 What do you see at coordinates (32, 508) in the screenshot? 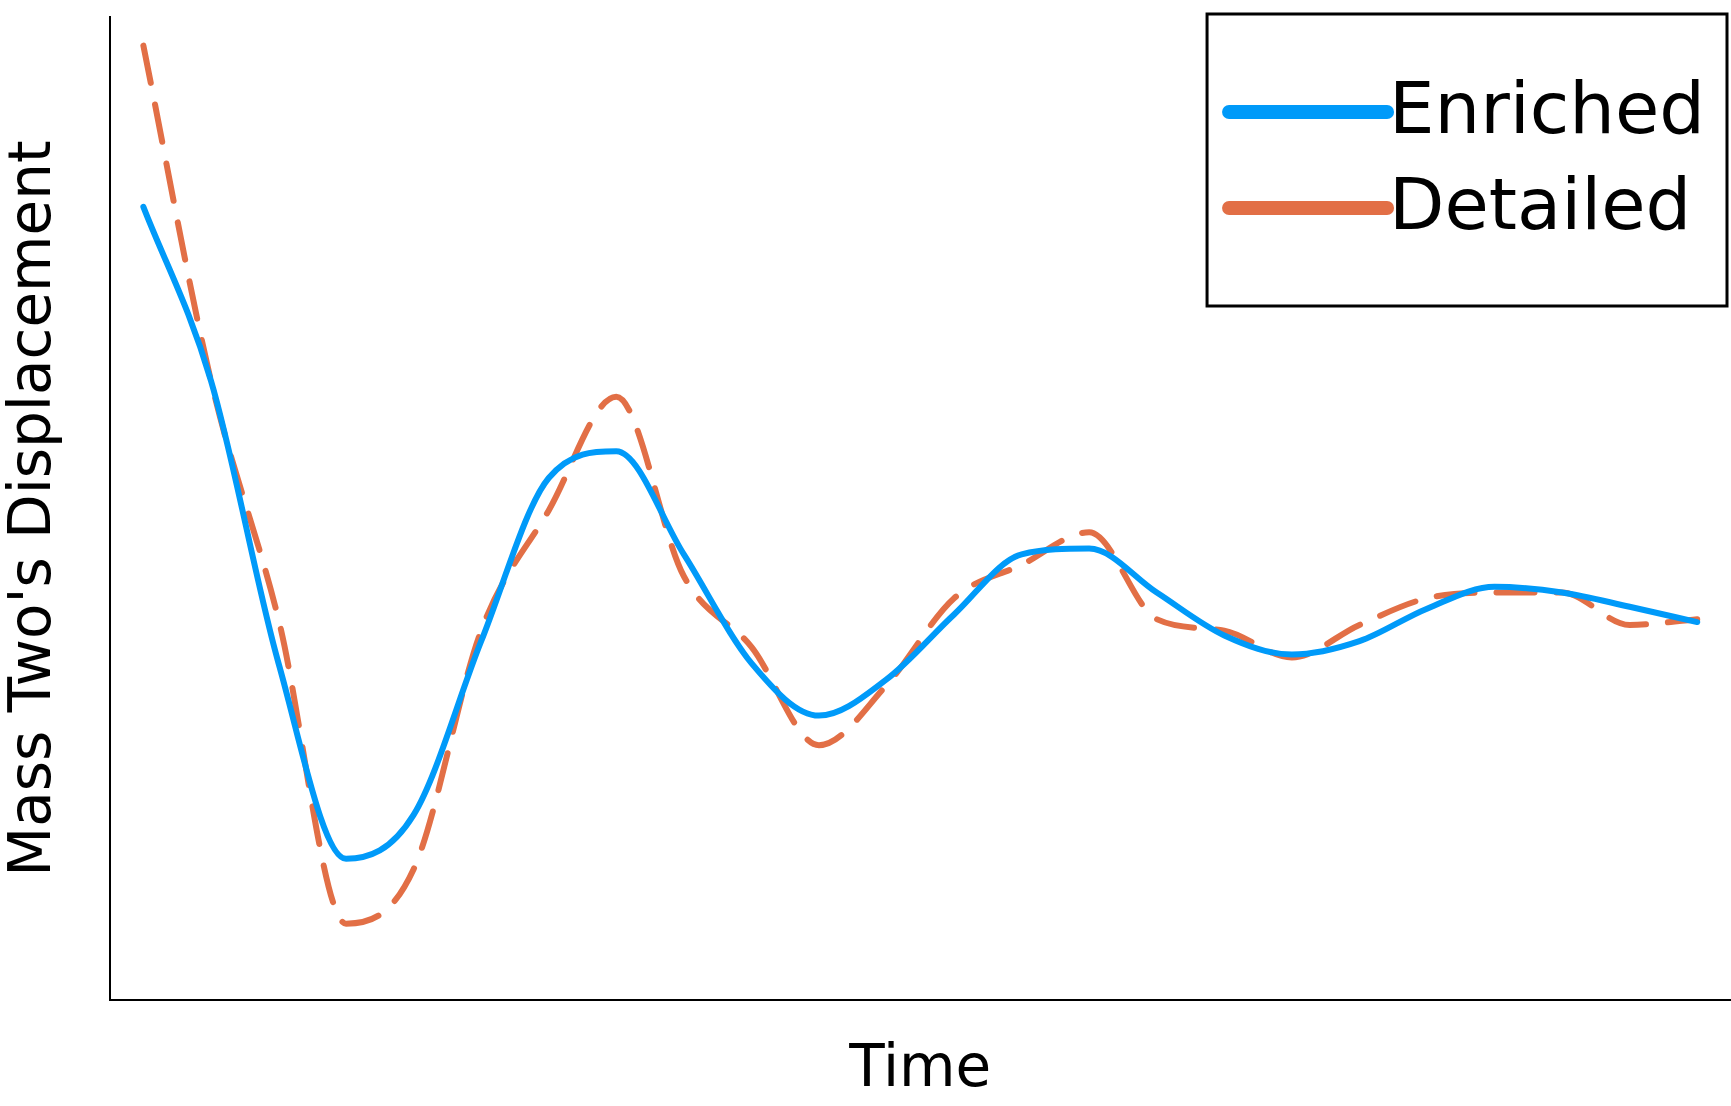
I see `y-axis-title: Mass Two's Displacement` at bounding box center [32, 508].